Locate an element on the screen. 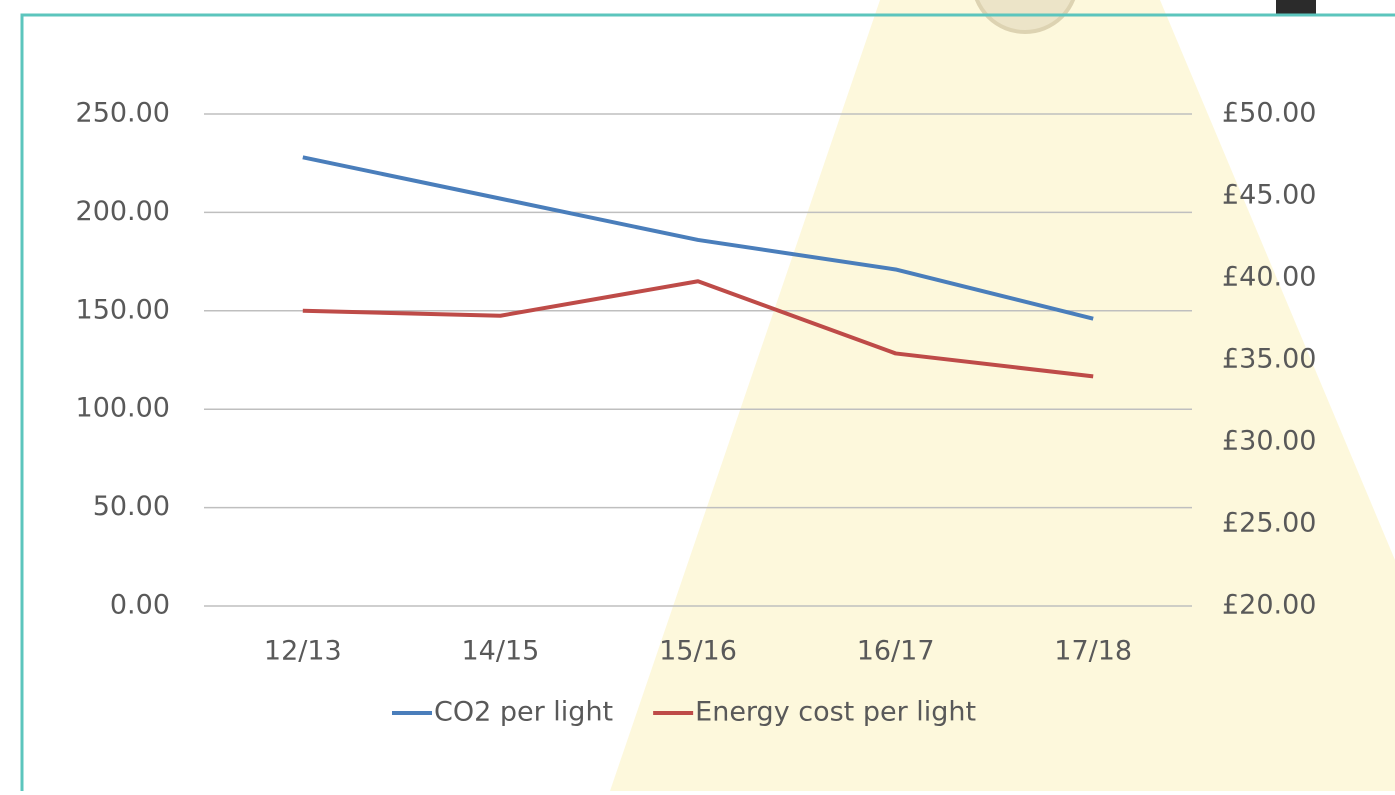 This screenshot has width=1395, height=795. y-tick-label: 100.00 is located at coordinates (123, 408).